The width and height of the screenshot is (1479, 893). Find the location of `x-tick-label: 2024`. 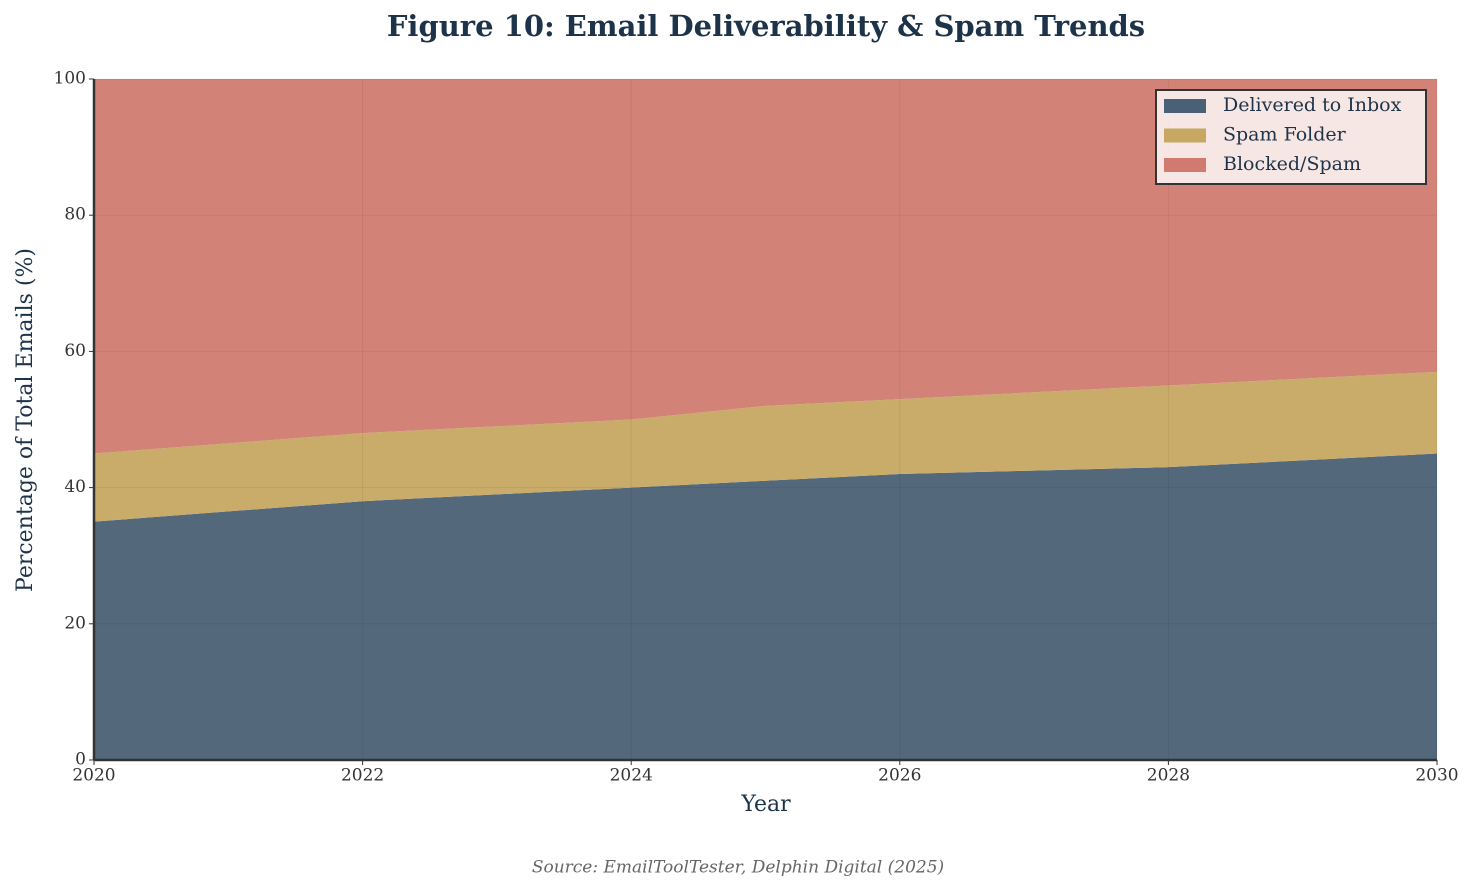

x-tick-label: 2024 is located at coordinates (631, 776).